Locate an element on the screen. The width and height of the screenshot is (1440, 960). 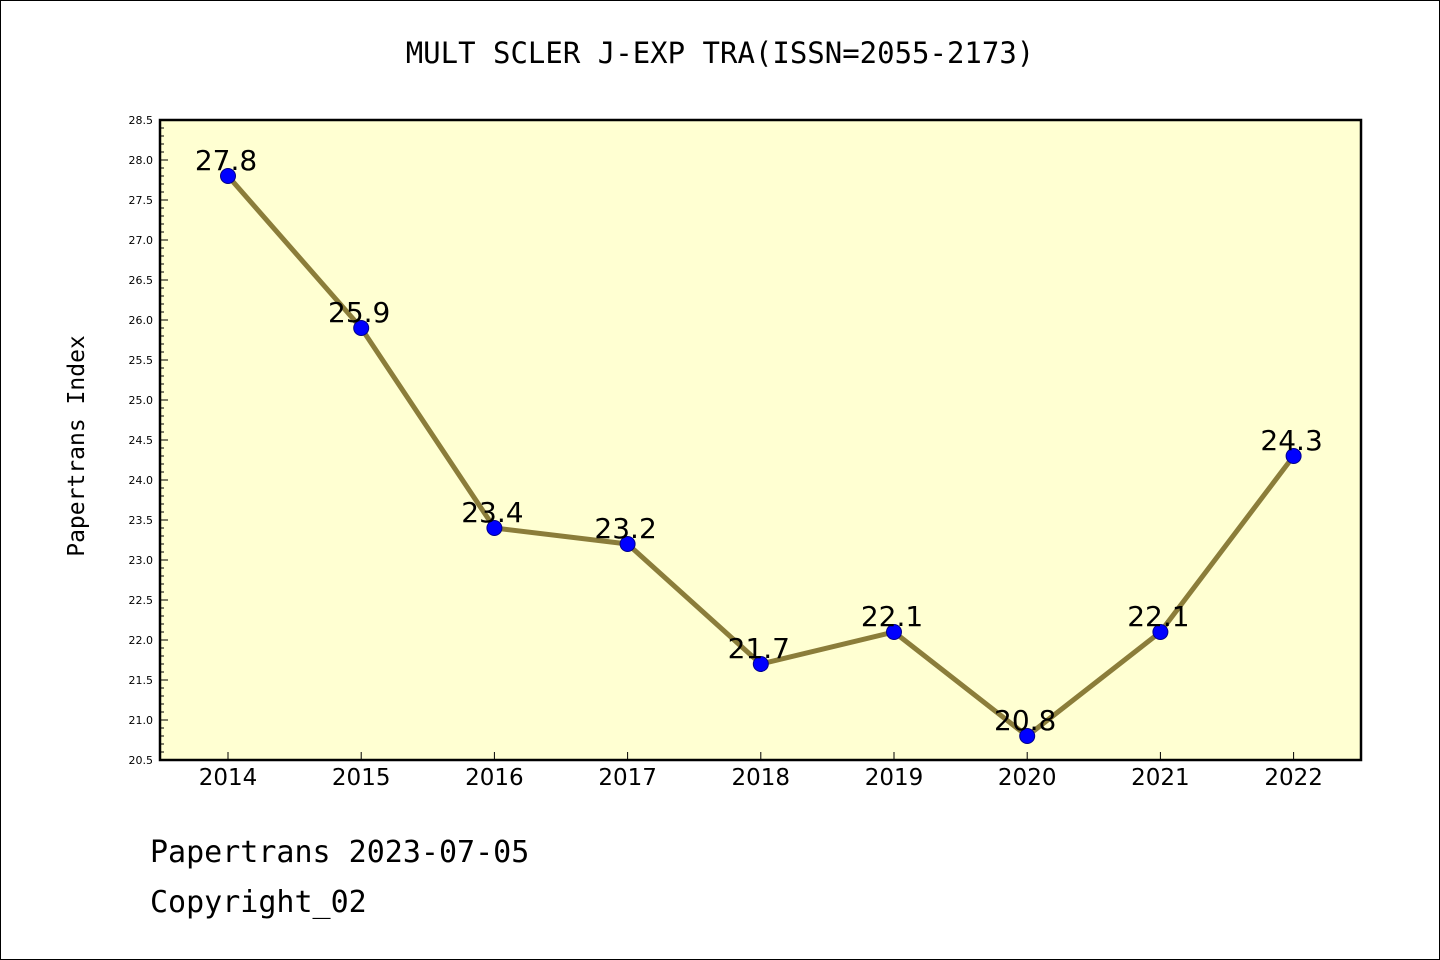
y-tick-label: 21.5 is located at coordinates (141, 680).